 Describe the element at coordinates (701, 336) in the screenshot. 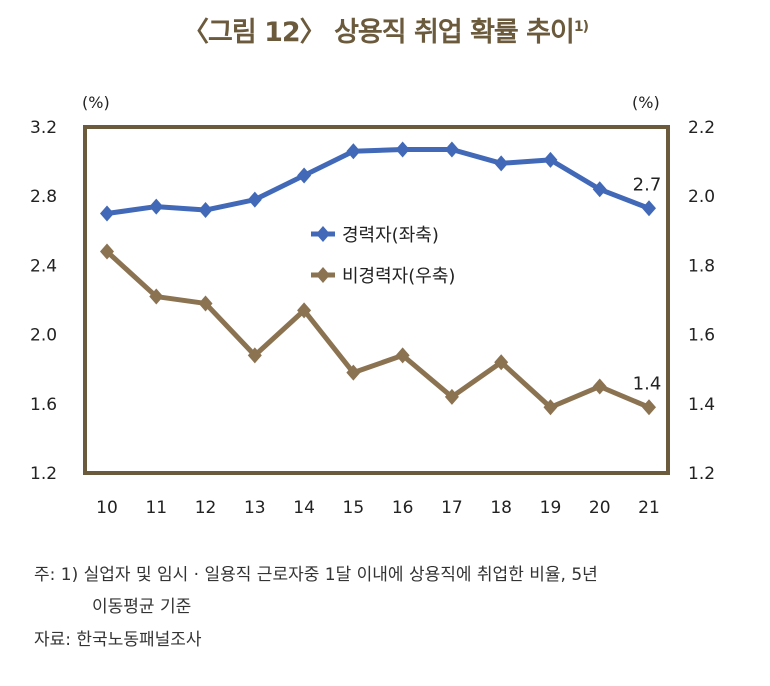

I see `right-axis-tick-label: 1.6` at that location.